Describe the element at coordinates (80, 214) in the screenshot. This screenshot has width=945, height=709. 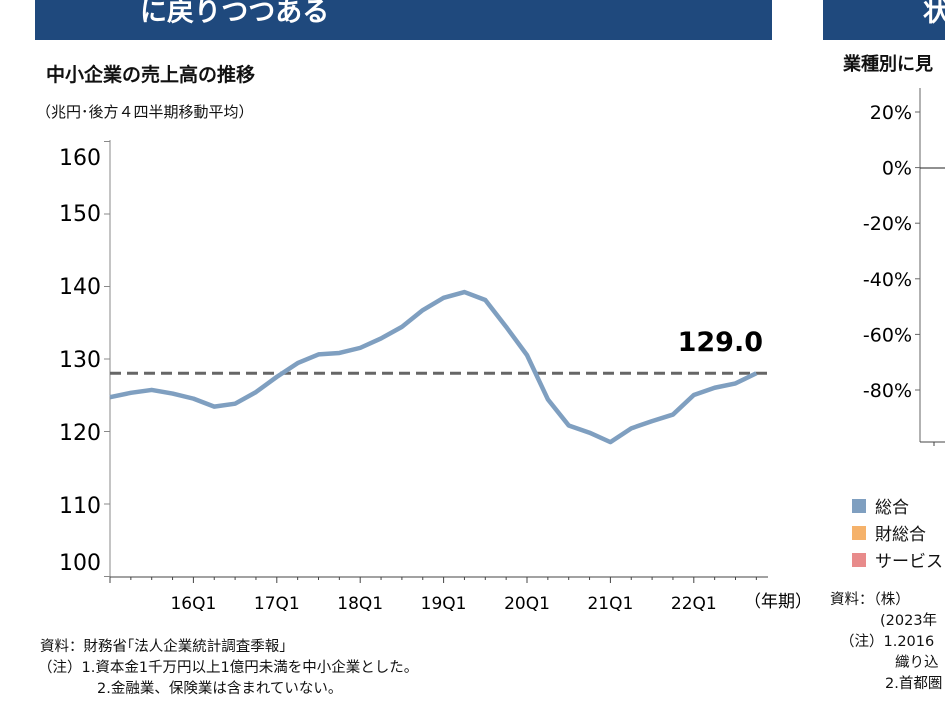
I see `y-tick-label: 150` at that location.